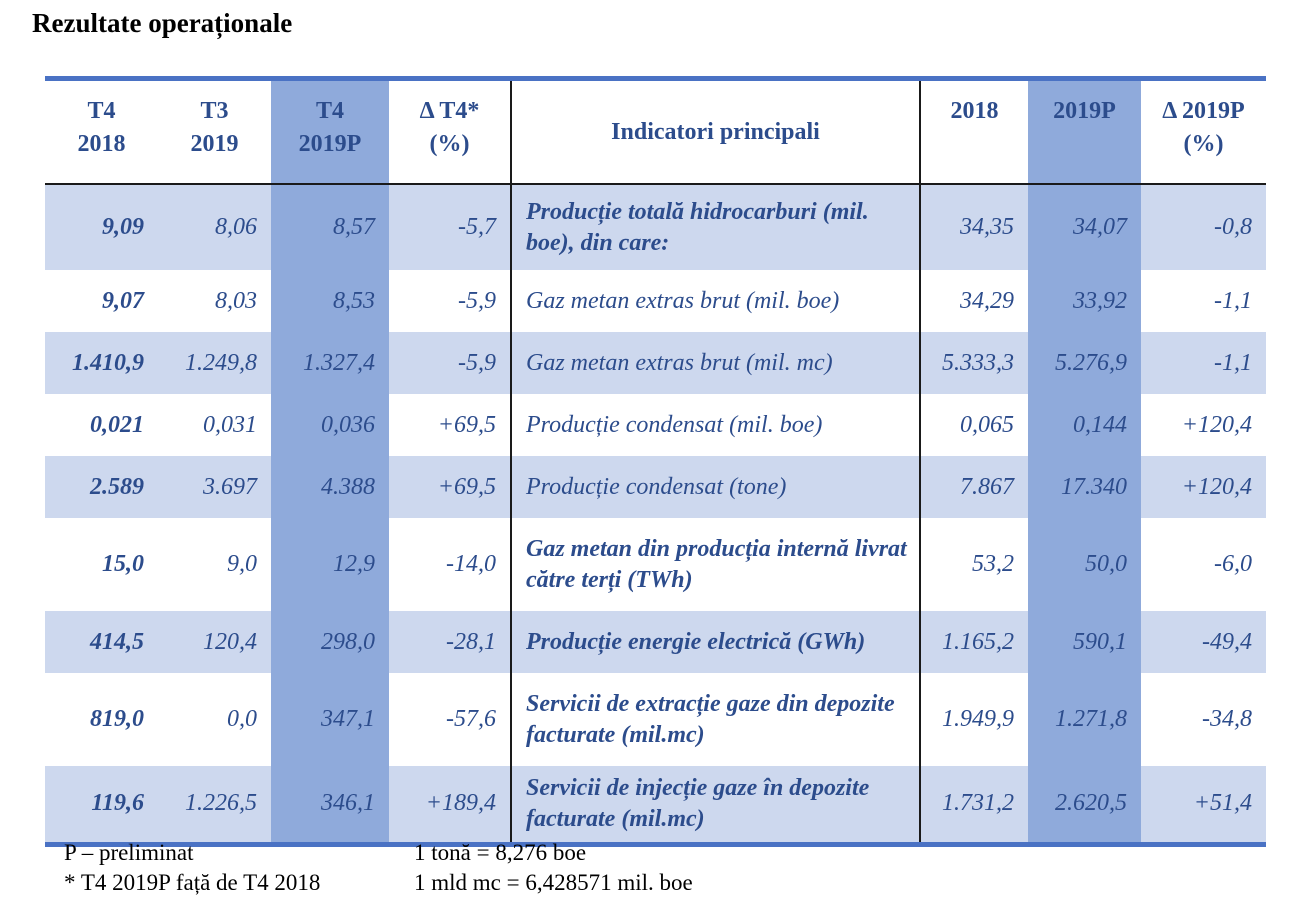  I want to click on cell-t3-2019: 1.249,8, so click(214, 363).